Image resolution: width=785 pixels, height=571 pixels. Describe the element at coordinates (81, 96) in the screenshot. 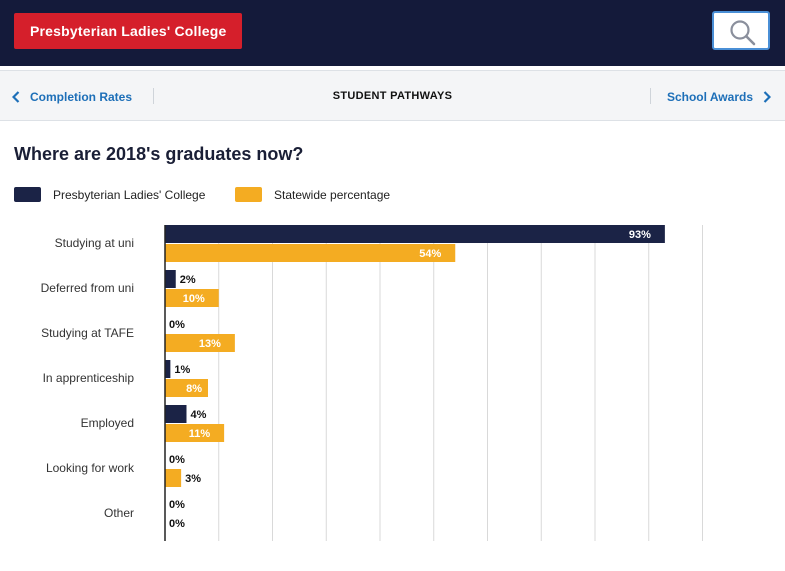

I see `prev-page-label: Completion Rates` at that location.